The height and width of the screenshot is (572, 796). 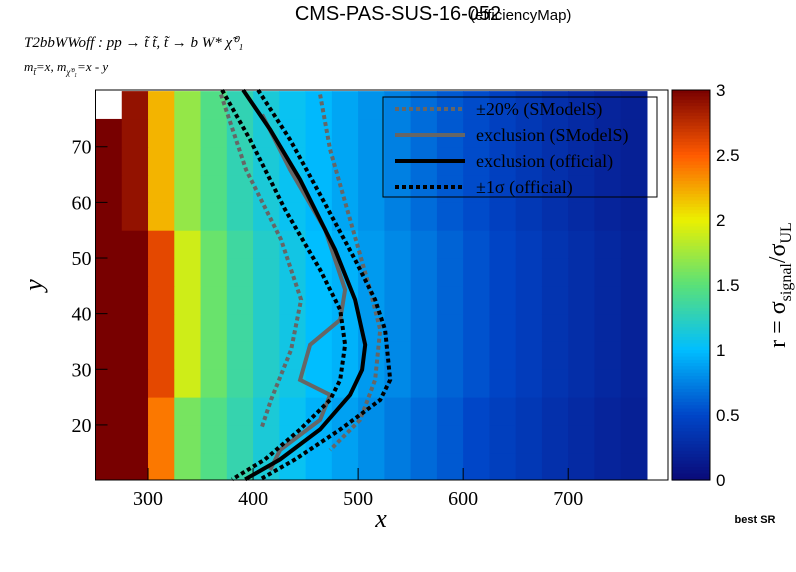 I want to click on z-tick-label: 1.5, so click(x=728, y=285).